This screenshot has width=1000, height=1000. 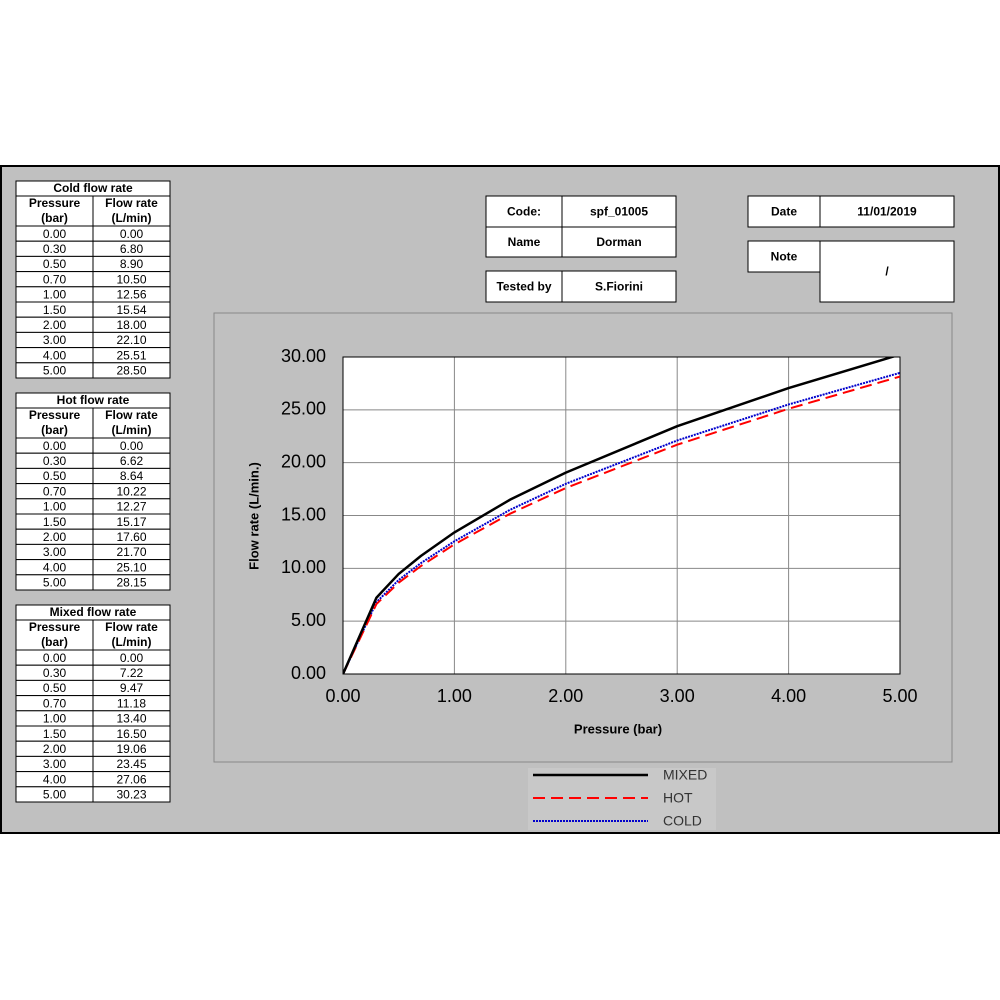 What do you see at coordinates (303, 514) in the screenshot?
I see `y-tick-label: 15.00` at bounding box center [303, 514].